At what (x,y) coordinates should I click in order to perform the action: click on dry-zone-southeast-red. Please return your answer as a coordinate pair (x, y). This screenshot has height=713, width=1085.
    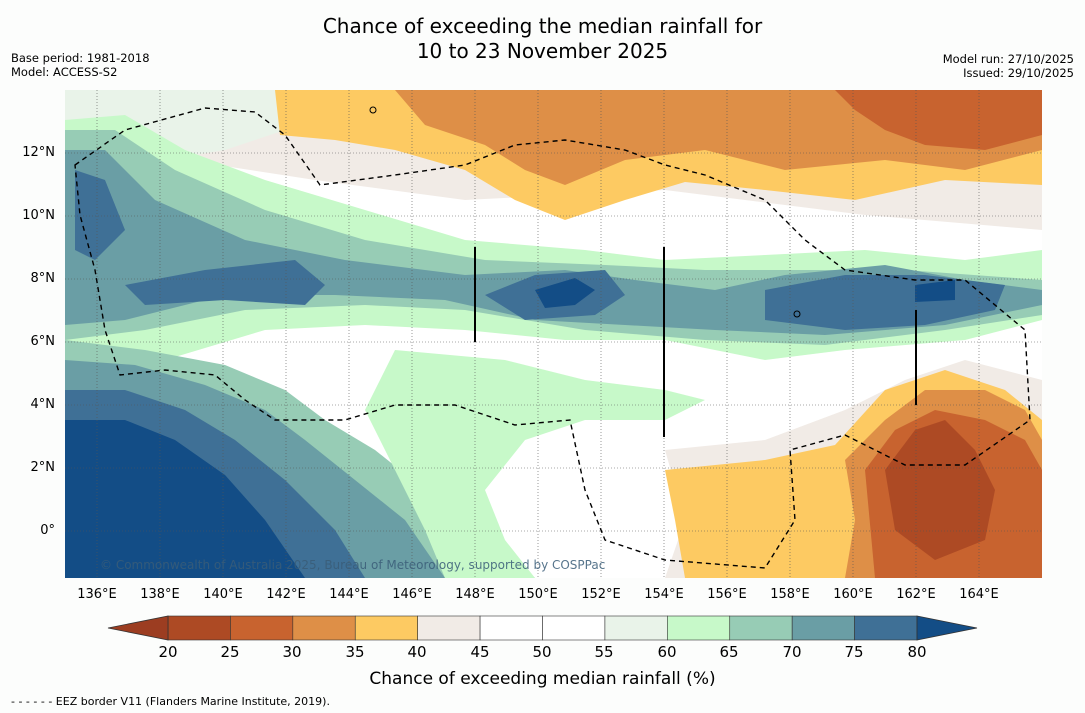
    Looking at the image, I should click on (940, 490).